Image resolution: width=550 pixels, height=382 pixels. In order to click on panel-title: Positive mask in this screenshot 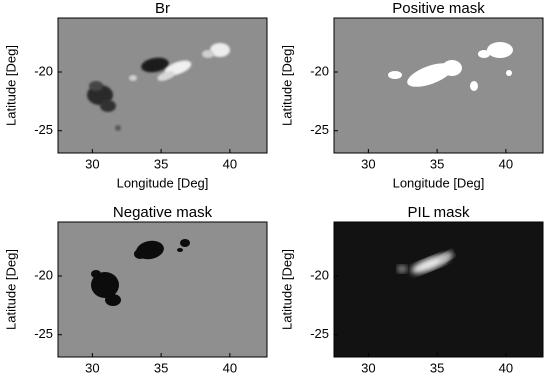, I will do `click(438, 8)`.